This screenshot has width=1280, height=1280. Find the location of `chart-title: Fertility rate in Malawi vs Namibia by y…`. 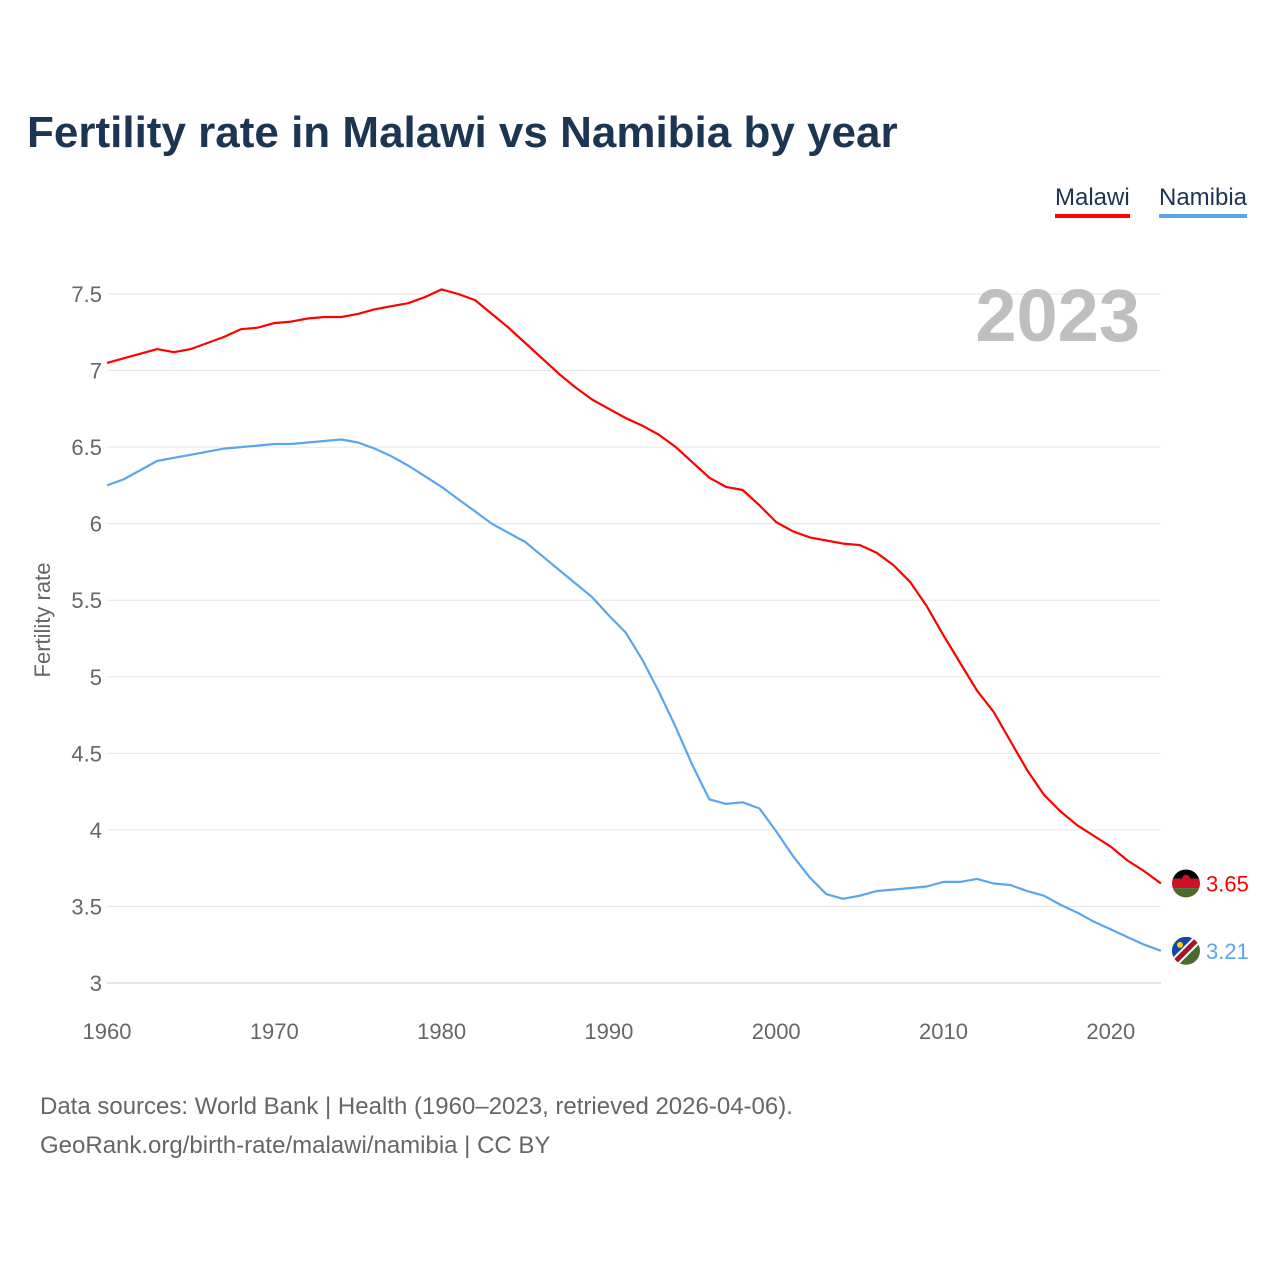

chart-title: Fertility rate in Malawi vs Namibia by y… is located at coordinates (462, 132).